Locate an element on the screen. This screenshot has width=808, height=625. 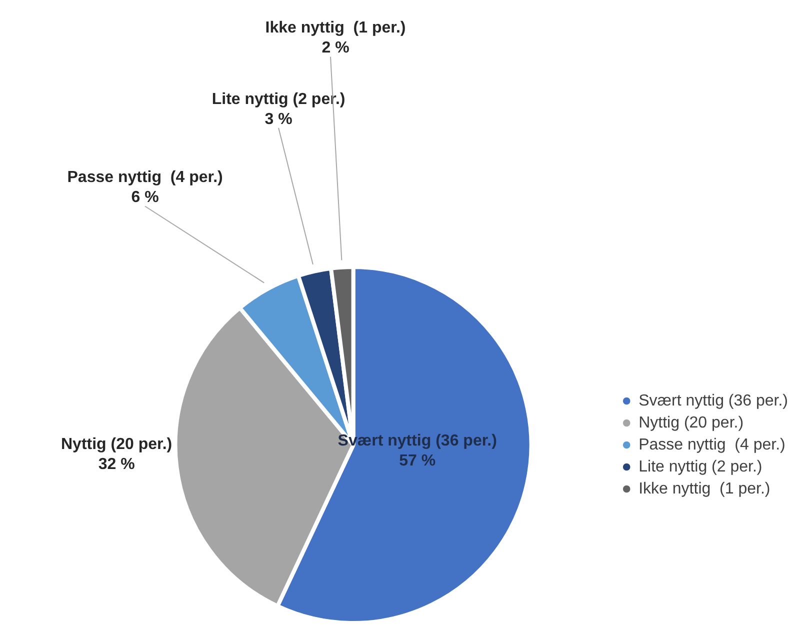
slice-label: Passe nyttig (4 per.) is located at coordinates (145, 177).